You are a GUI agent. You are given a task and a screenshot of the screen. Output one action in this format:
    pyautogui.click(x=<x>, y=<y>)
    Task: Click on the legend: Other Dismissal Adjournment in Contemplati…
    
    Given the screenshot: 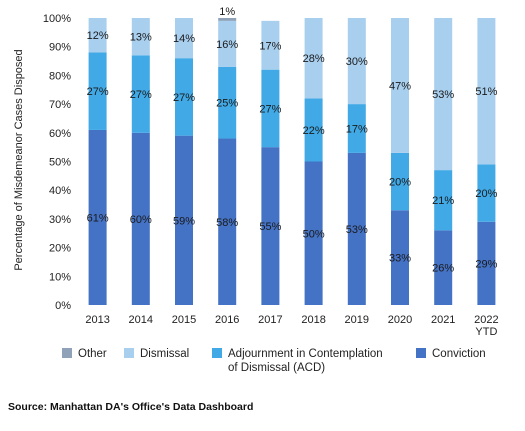 What is the action you would take?
    pyautogui.click(x=274, y=361)
    